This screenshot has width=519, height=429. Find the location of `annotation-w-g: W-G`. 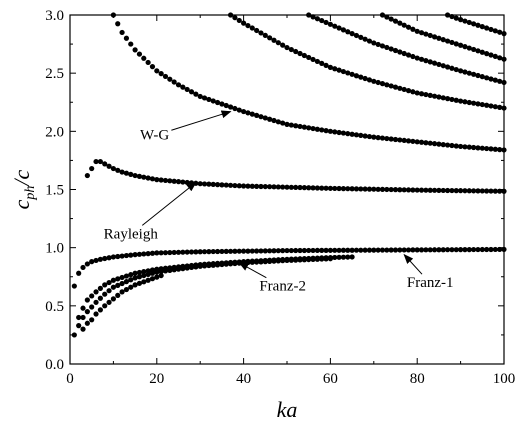

annotation-w-g: W-G is located at coordinates (186, 126).